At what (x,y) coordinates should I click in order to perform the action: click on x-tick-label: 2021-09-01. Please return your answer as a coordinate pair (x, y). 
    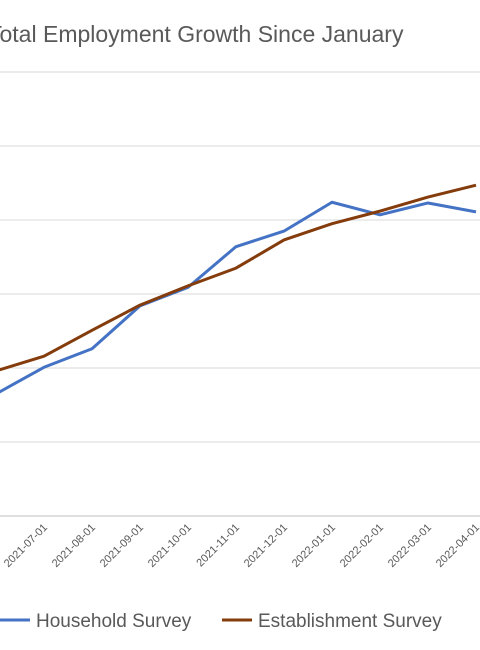
    Looking at the image, I should click on (122, 546).